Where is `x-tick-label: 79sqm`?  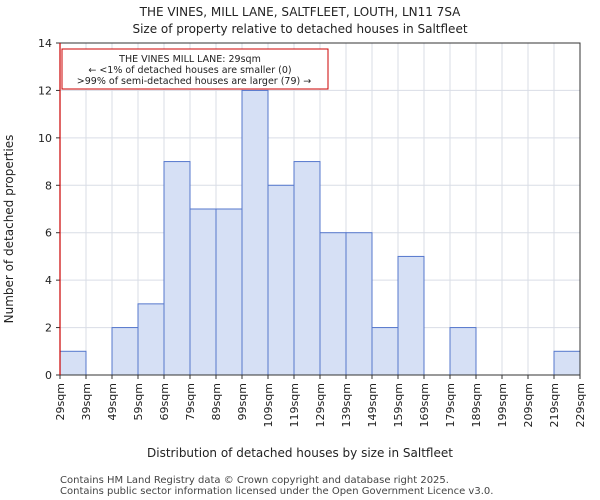
x-tick-label: 79sqm is located at coordinates (190, 401).